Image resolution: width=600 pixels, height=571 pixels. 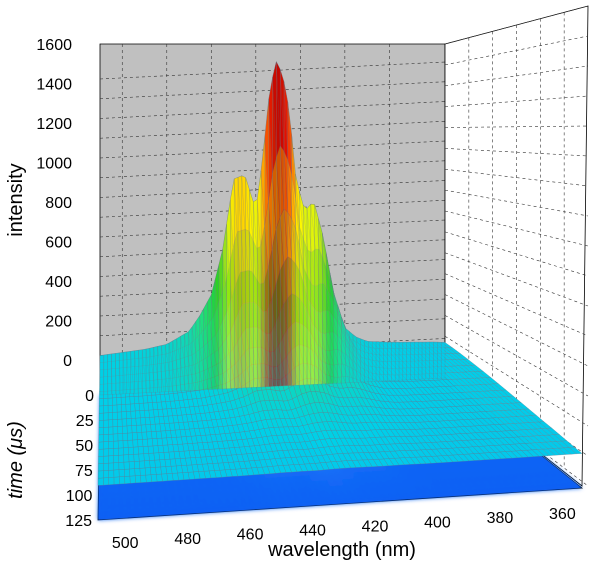 I want to click on time-tick-label: 50, so click(x=84, y=446).